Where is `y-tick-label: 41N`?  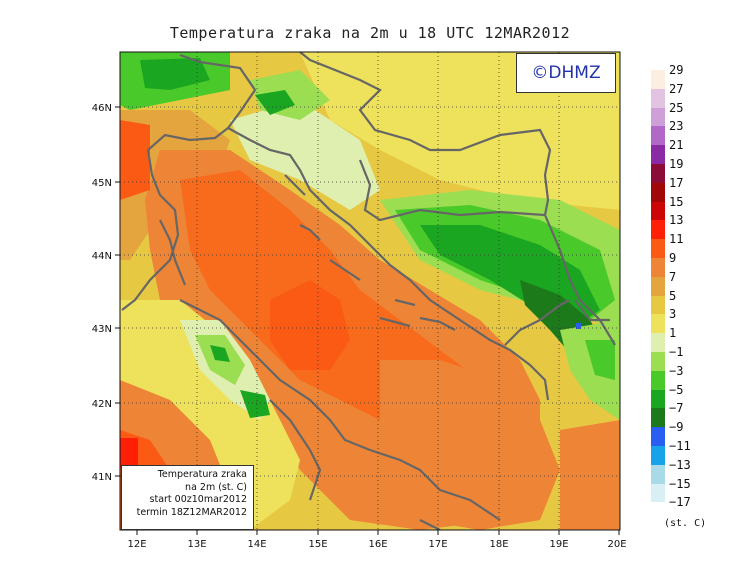 y-tick-label: 41N is located at coordinates (102, 477).